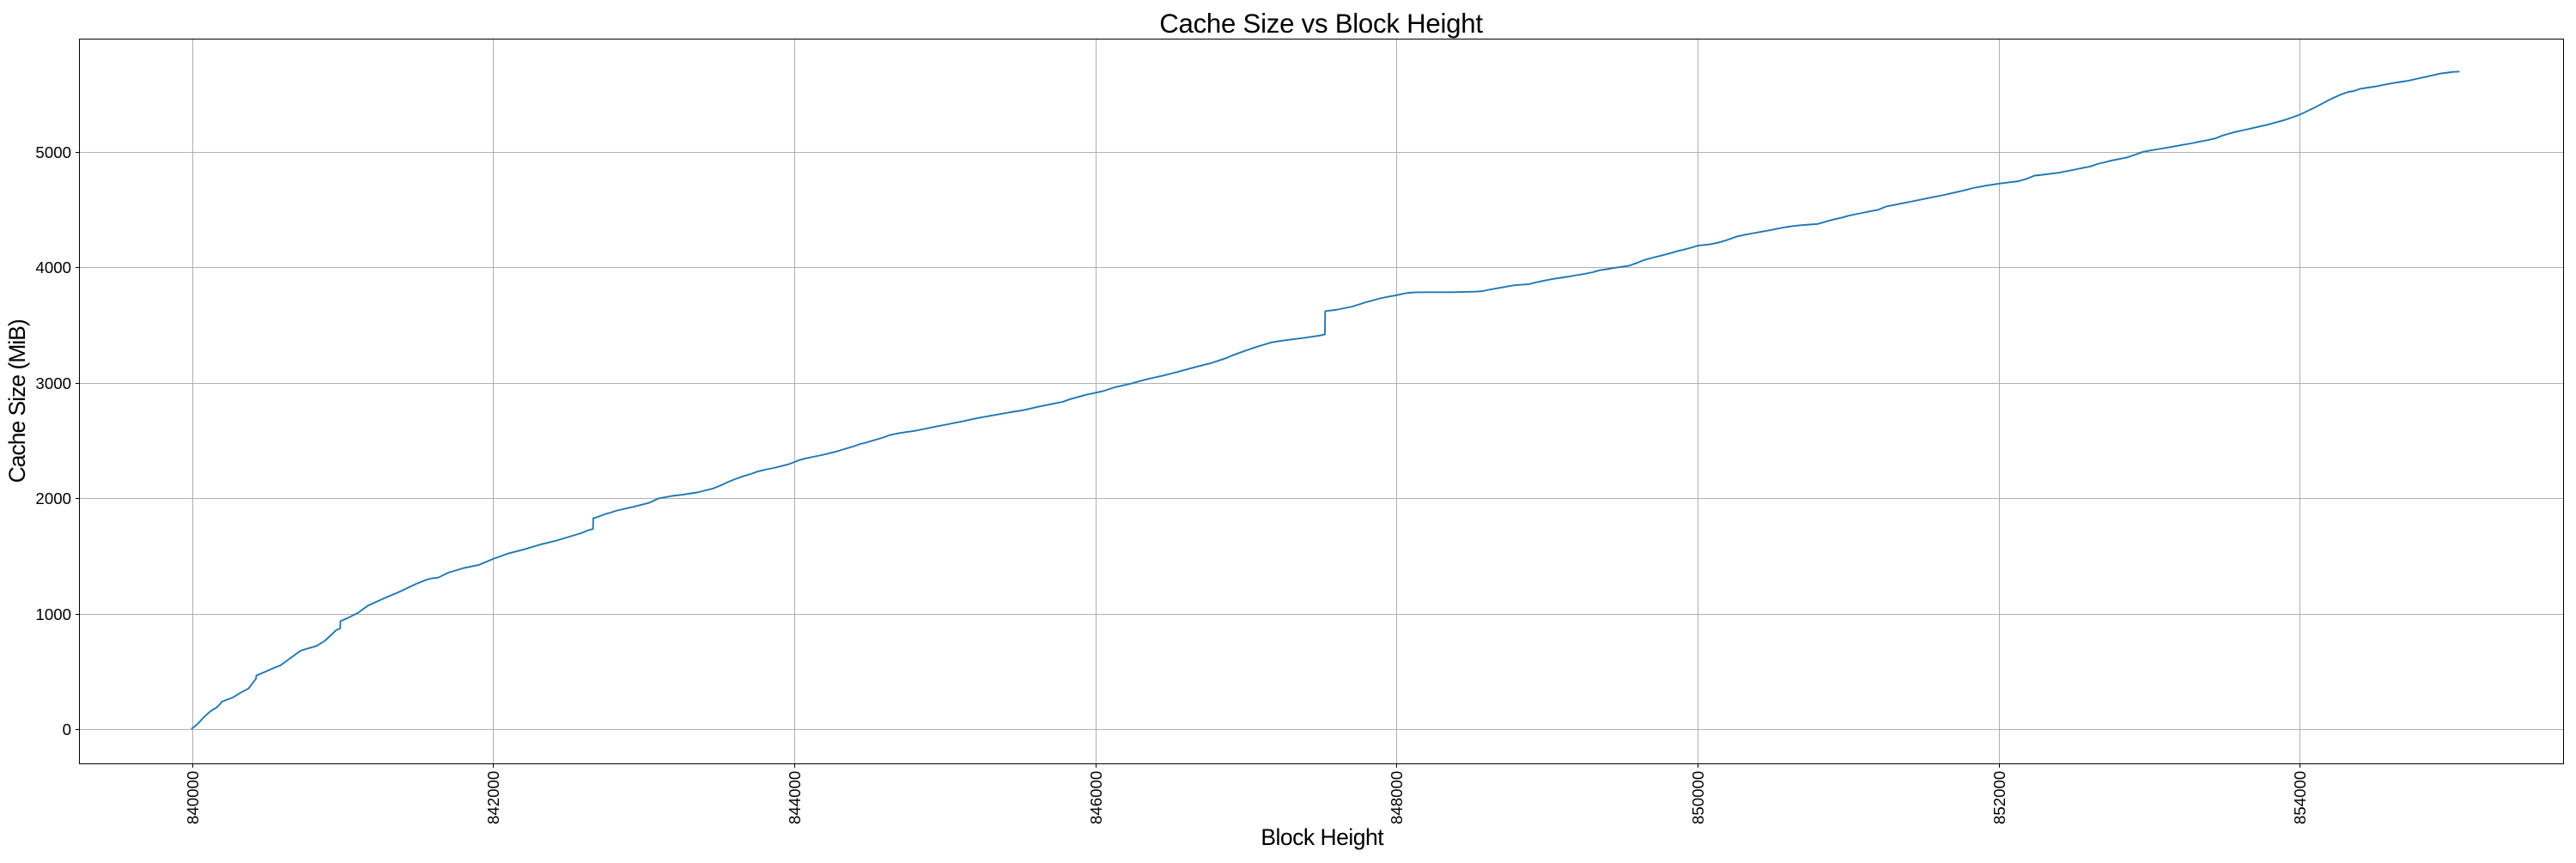  Describe the element at coordinates (17, 401) in the screenshot. I see `svg-text: Cache Size (MiB)` at that location.